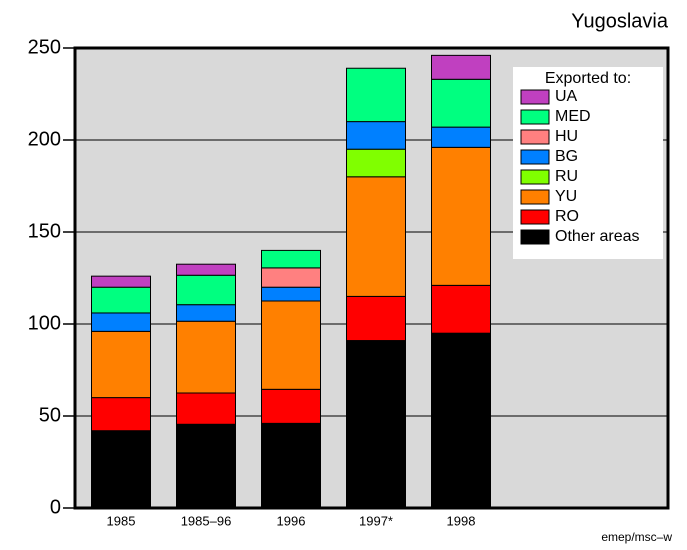 This screenshot has height=550, width=687. Describe the element at coordinates (566, 176) in the screenshot. I see `legend-label: RU` at that location.